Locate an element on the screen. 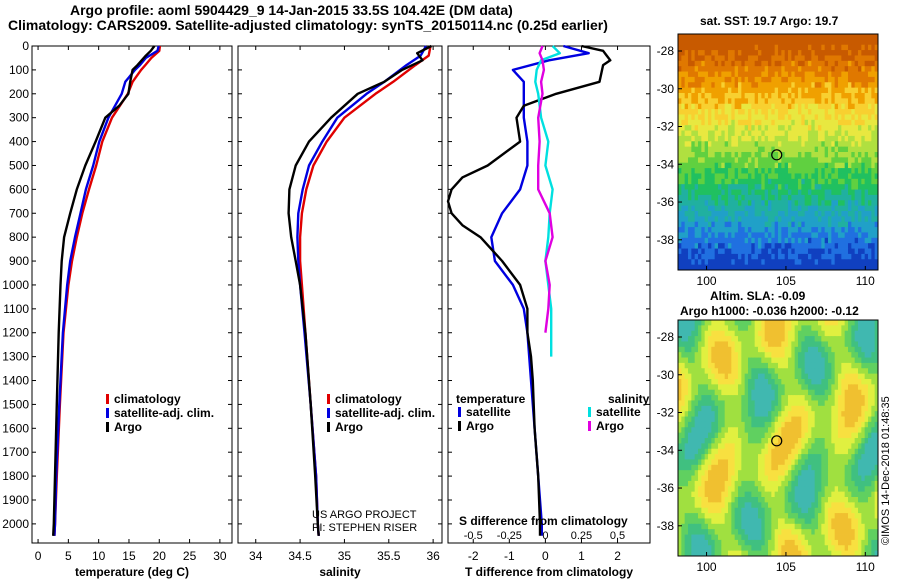 The height and width of the screenshot is (580, 900). y-tick-label: 1500 is located at coordinates (15, 404).